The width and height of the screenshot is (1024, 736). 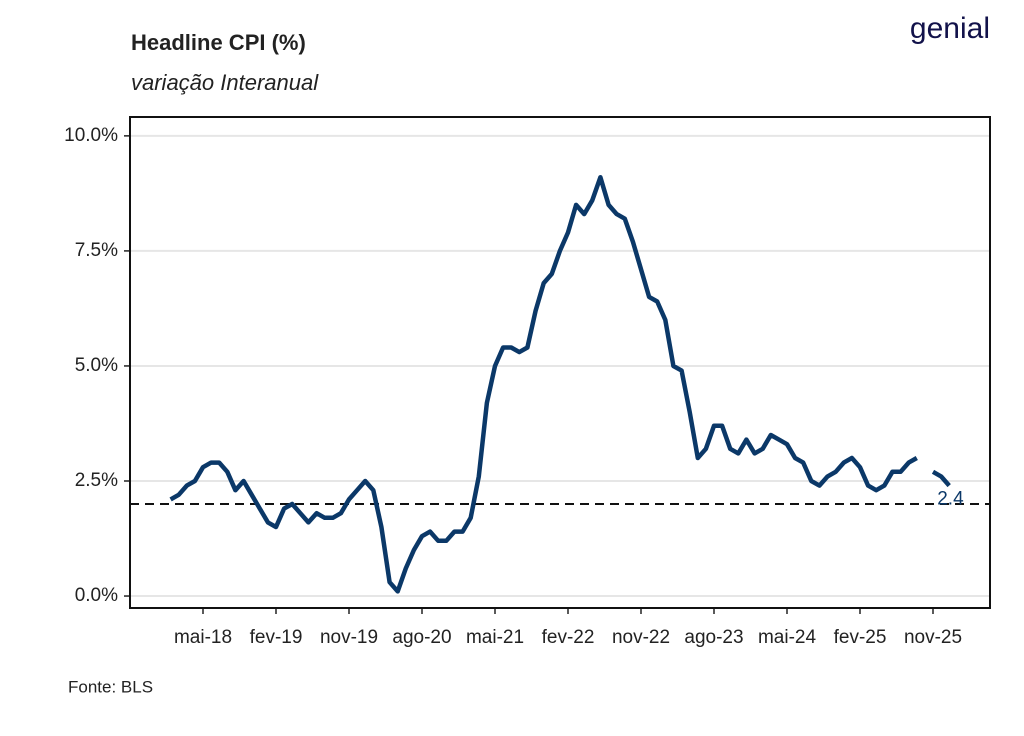 I want to click on x-tick-label: fev-25, so click(x=860, y=637).